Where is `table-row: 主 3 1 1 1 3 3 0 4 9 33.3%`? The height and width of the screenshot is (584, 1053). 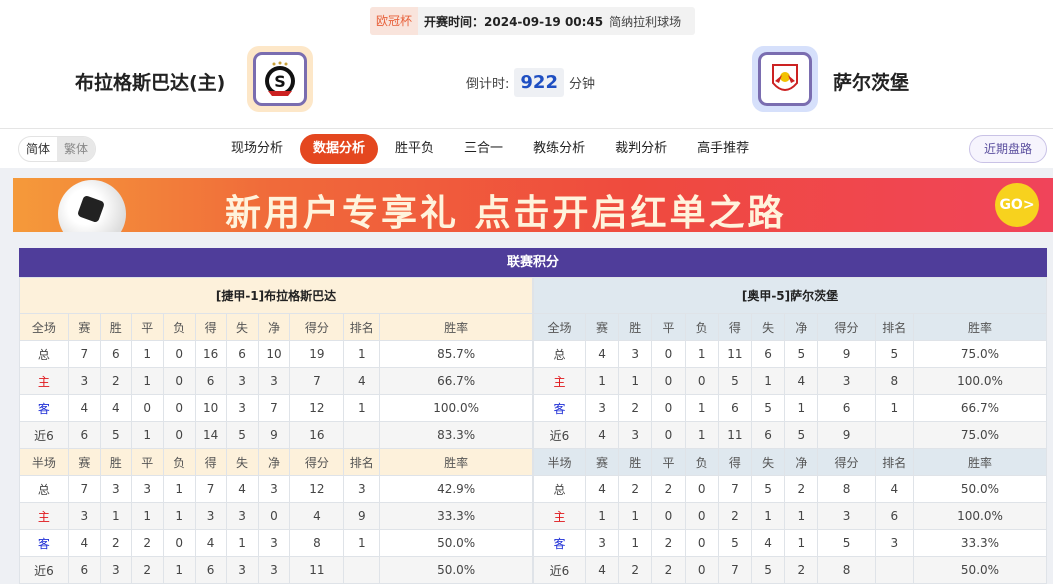
table-row: 主 3 1 1 1 3 3 0 4 9 33.3% is located at coordinates (276, 516).